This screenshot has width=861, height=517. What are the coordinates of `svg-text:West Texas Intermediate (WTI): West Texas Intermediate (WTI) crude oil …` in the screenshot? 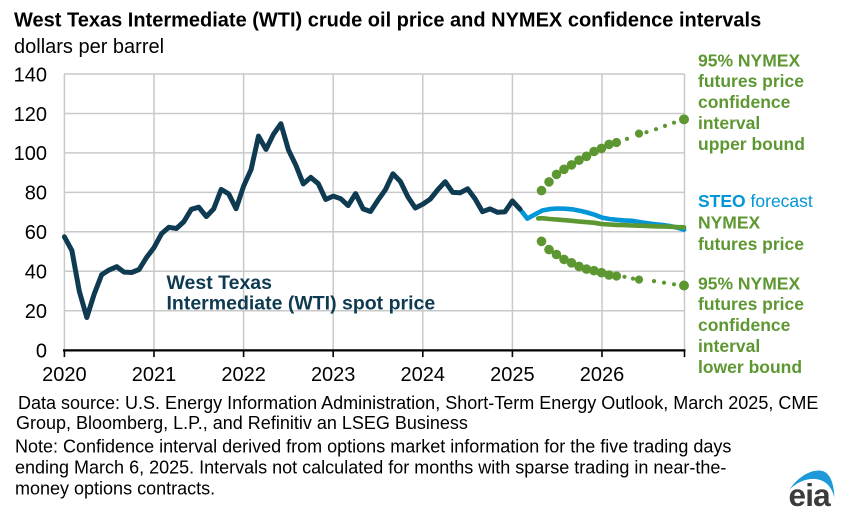 It's located at (387, 21).